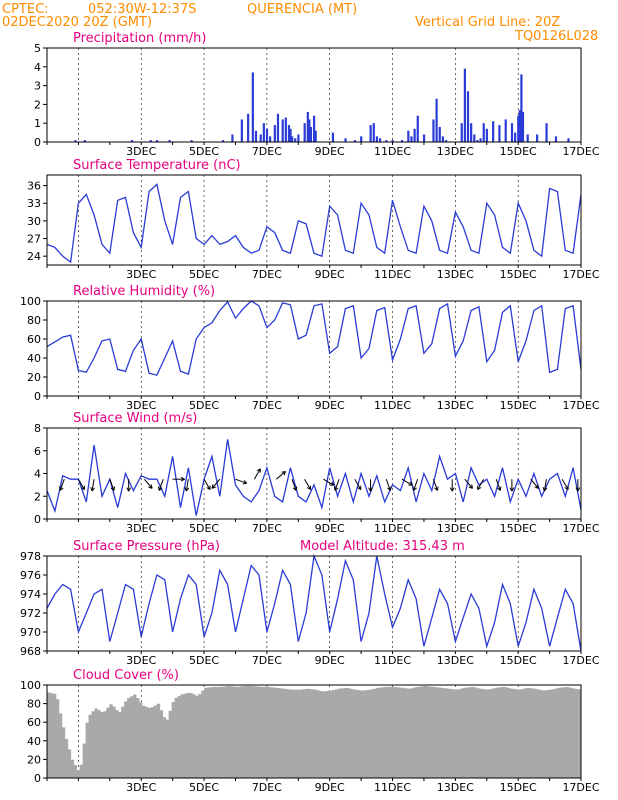 This screenshot has width=618, height=800. Describe the element at coordinates (126, 675) in the screenshot. I see `panel-title-cloud: Cloud Cover (%)` at that location.